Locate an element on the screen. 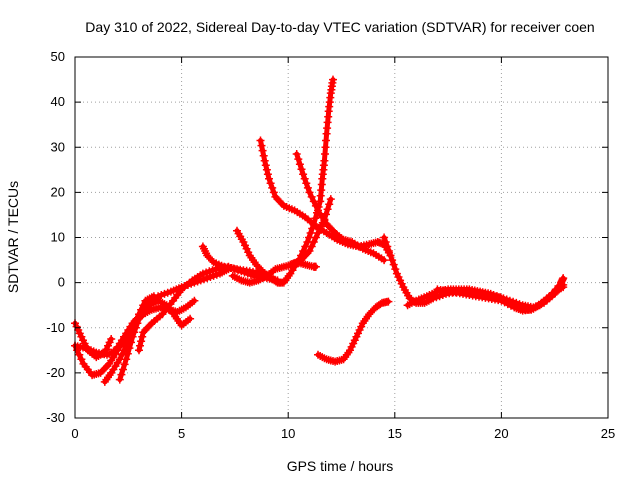  y-tick-label: 0 is located at coordinates (61, 282).